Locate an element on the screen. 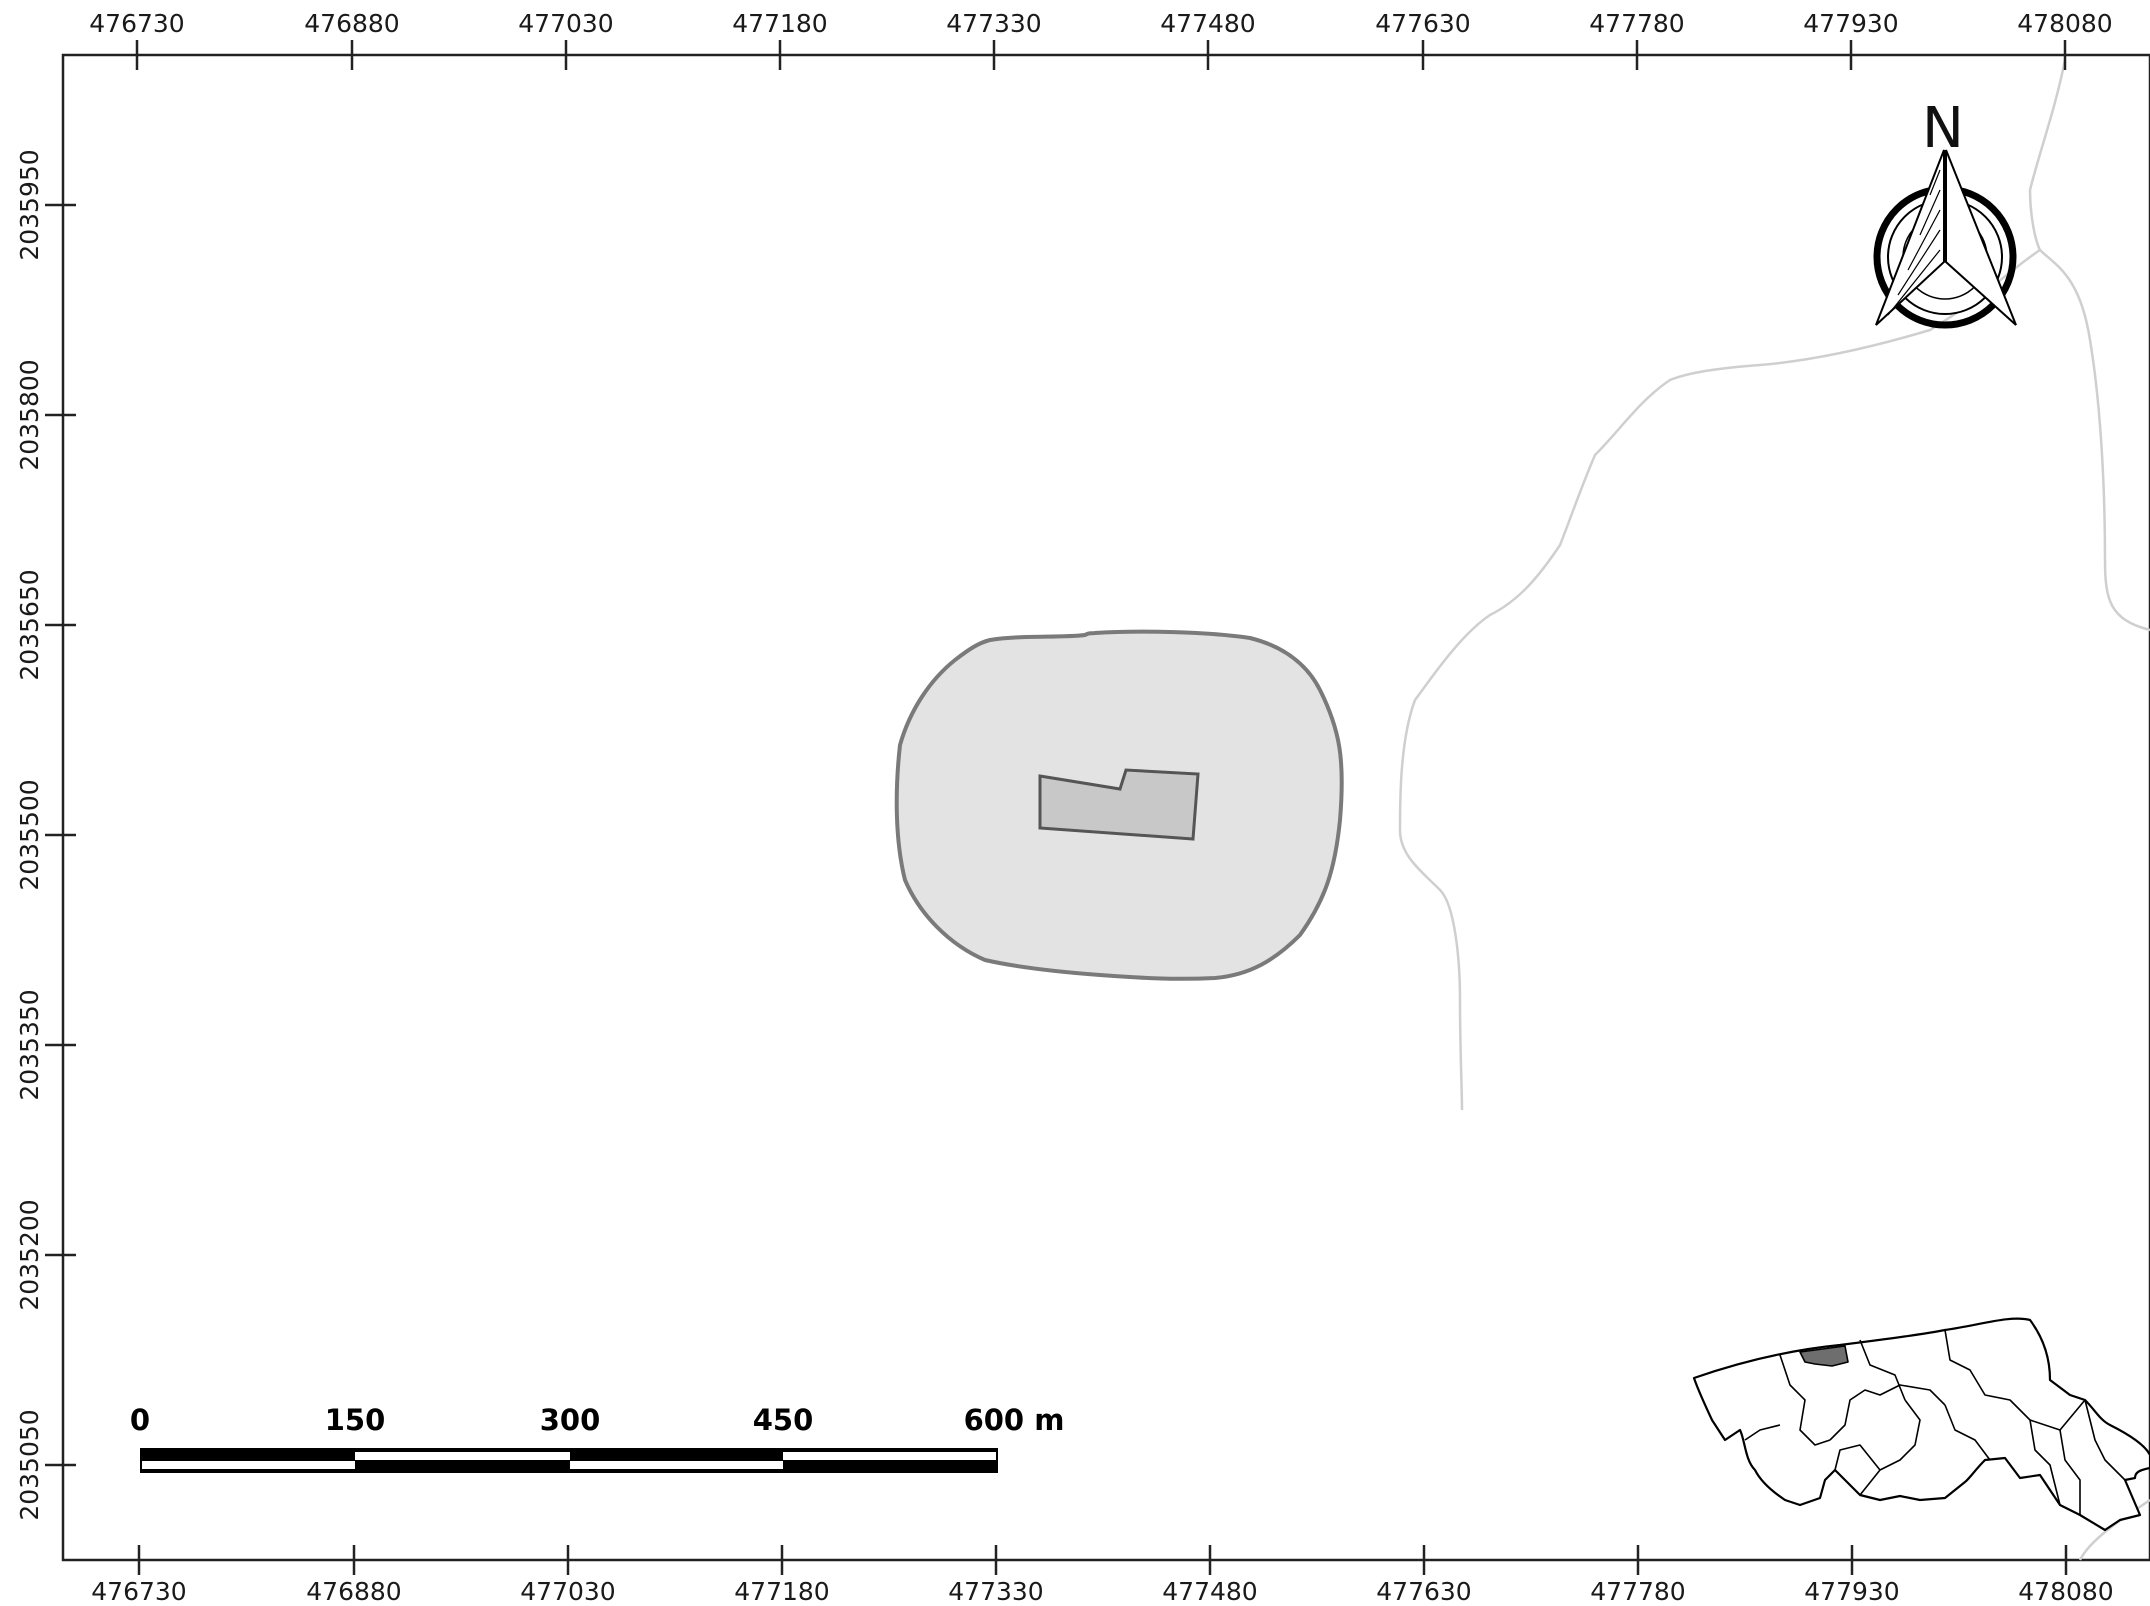 This screenshot has height=1606, width=2150. locator-highlight is located at coordinates (1824, 1356).